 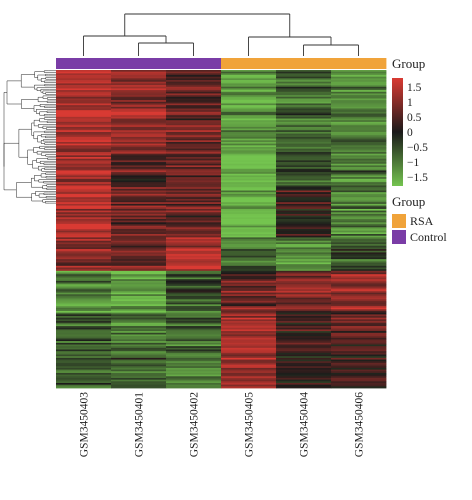 What do you see at coordinates (417, 178) in the screenshot?
I see `color-scale-tick-label: −1.5` at bounding box center [417, 178].